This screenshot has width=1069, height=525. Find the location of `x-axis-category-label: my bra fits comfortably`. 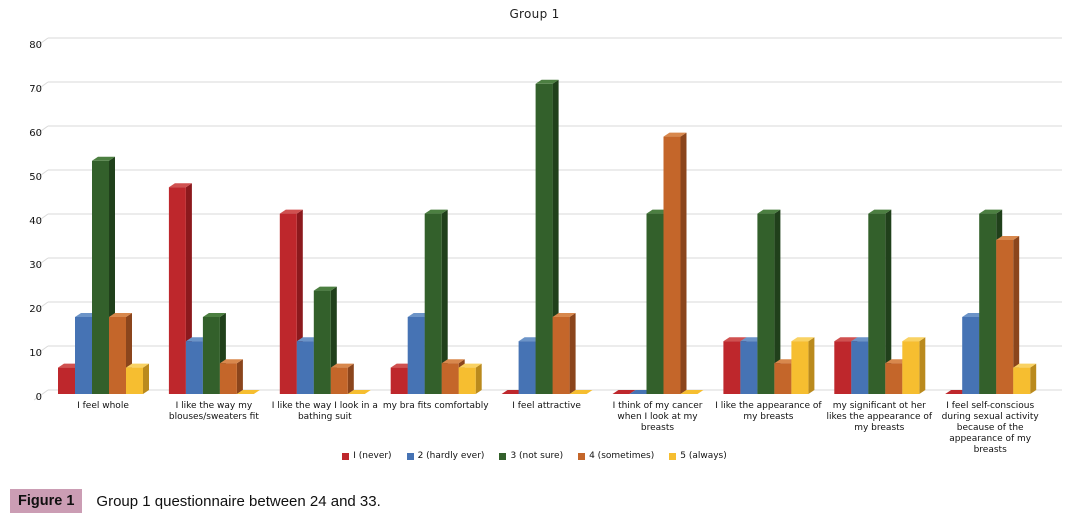

x-axis-category-label: my bra fits comfortably is located at coordinates (435, 406).